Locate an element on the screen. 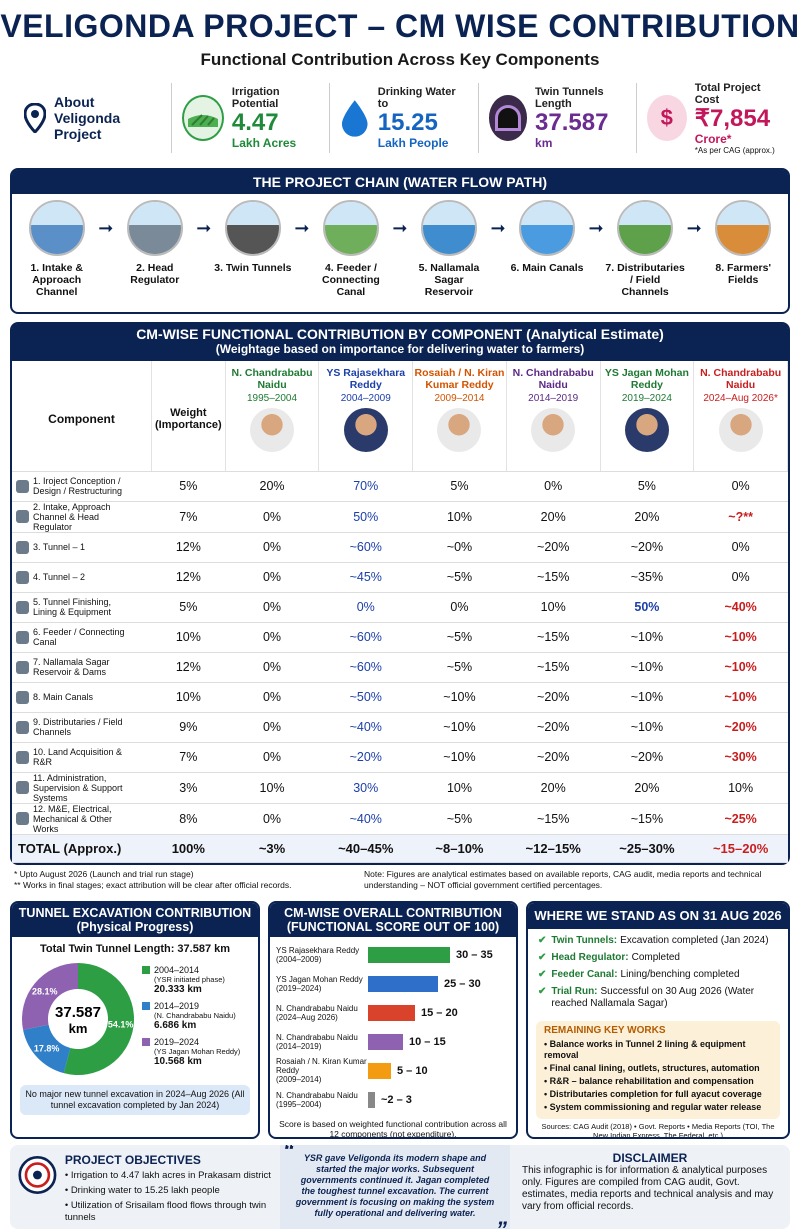 This screenshot has height=1229, width=800. value-cell: ~5% is located at coordinates (459, 819).